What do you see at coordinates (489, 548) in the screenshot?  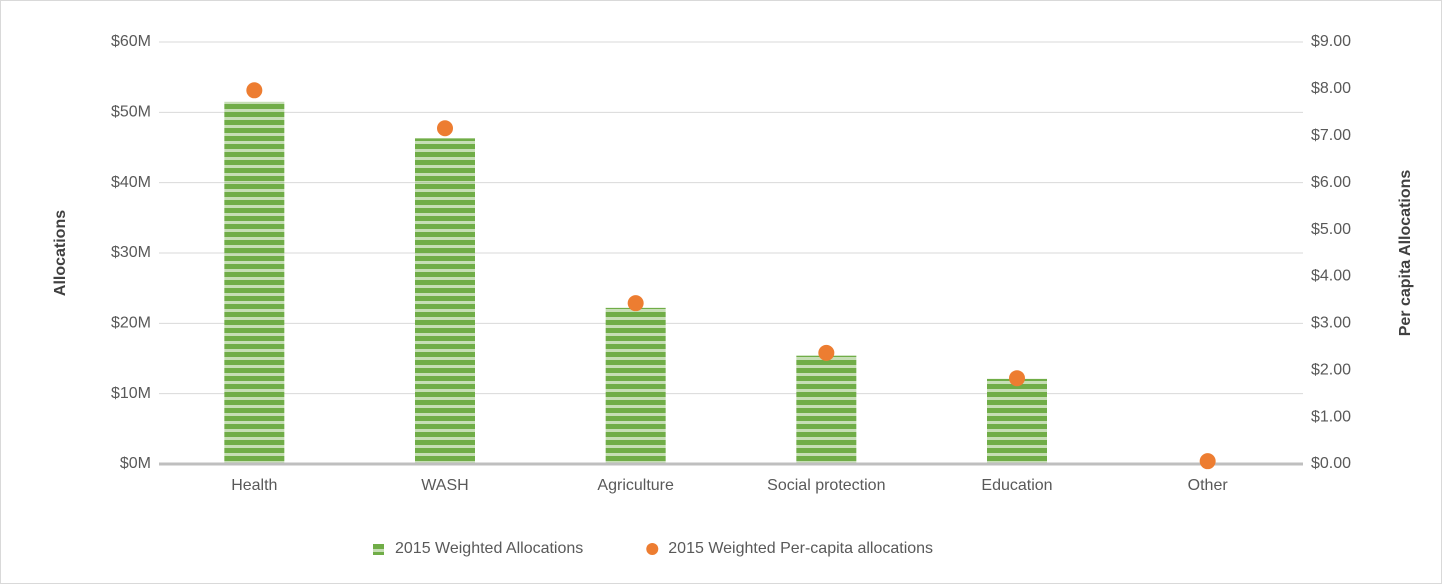 I see `legend-label: 2015 Weighted Allocations` at bounding box center [489, 548].